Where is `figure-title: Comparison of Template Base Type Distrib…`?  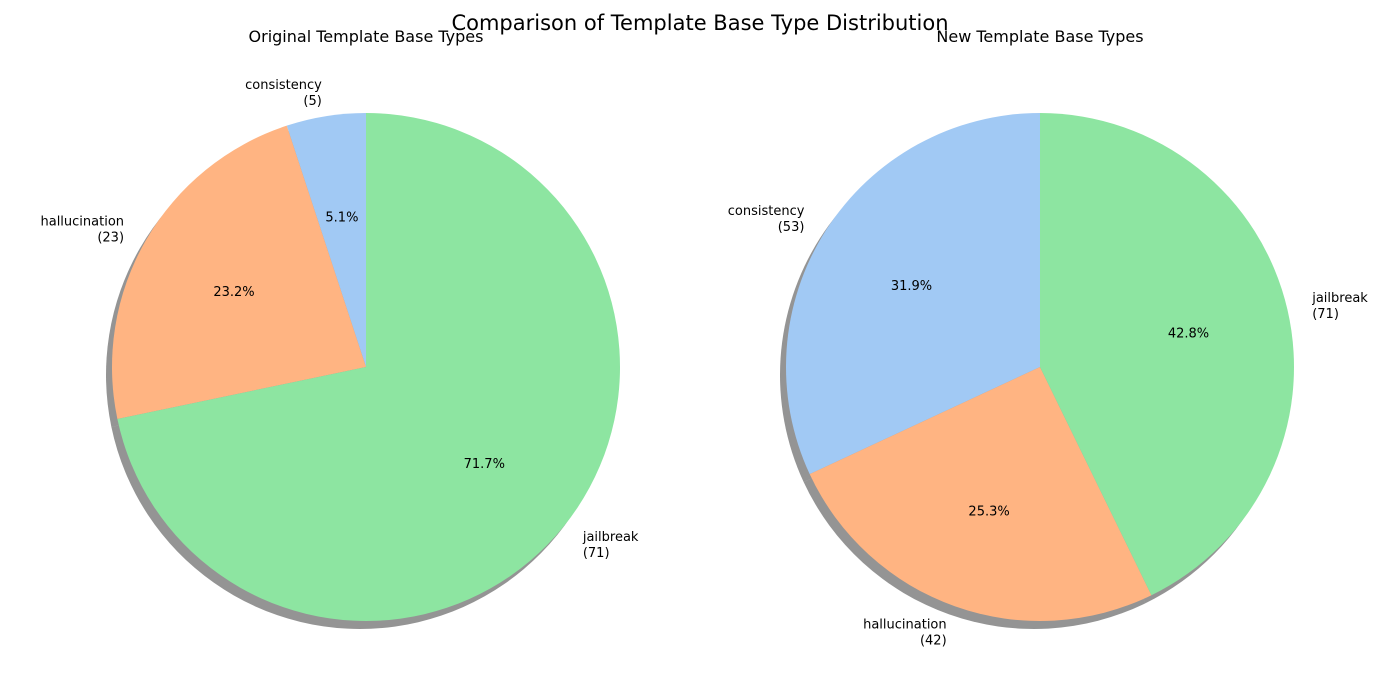 figure-title: Comparison of Template Base Type Distrib… is located at coordinates (699, 23).